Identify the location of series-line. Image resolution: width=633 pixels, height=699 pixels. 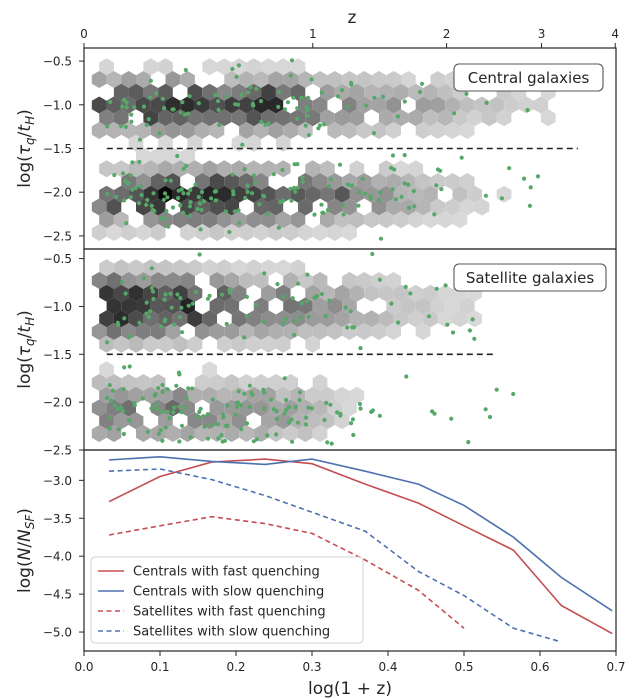
(286, 572).